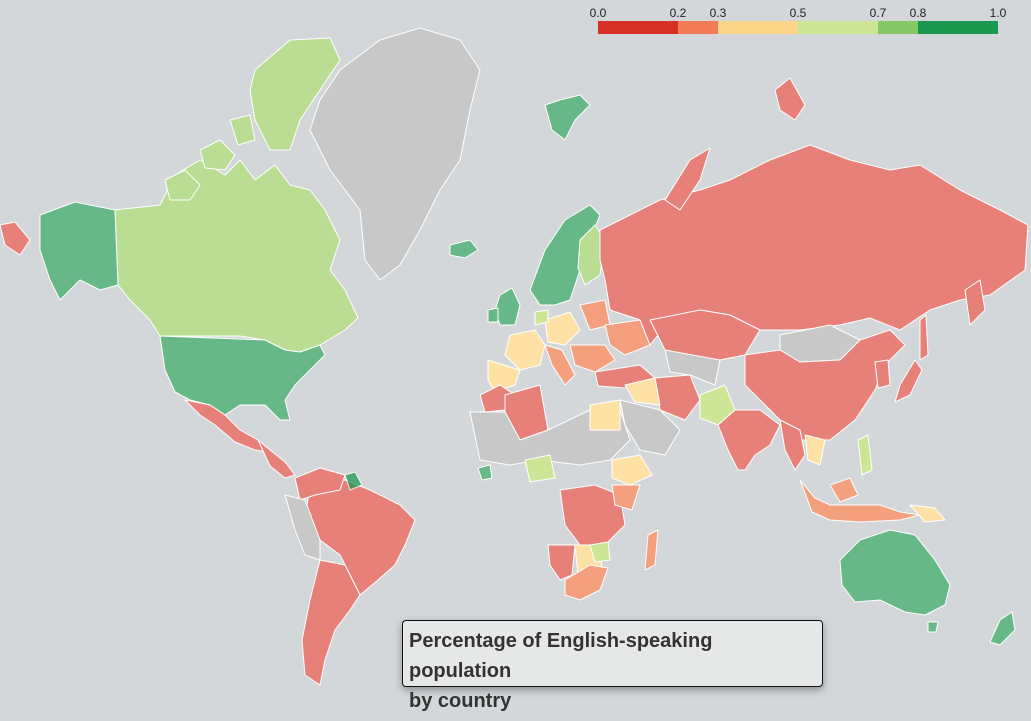 This screenshot has height=721, width=1031. What do you see at coordinates (485, 472) in the screenshot?
I see `country-west-africa-coast` at bounding box center [485, 472].